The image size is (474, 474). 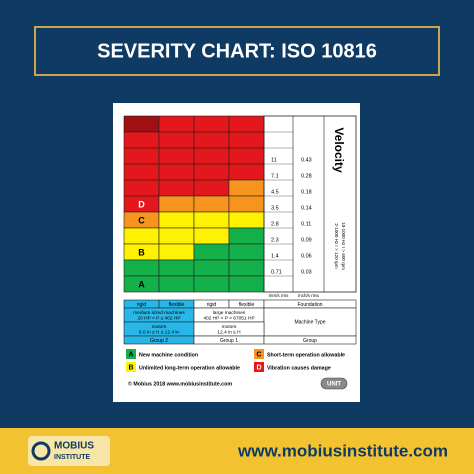 I want to click on unit-button-label: UNIT, so click(x=334, y=385).